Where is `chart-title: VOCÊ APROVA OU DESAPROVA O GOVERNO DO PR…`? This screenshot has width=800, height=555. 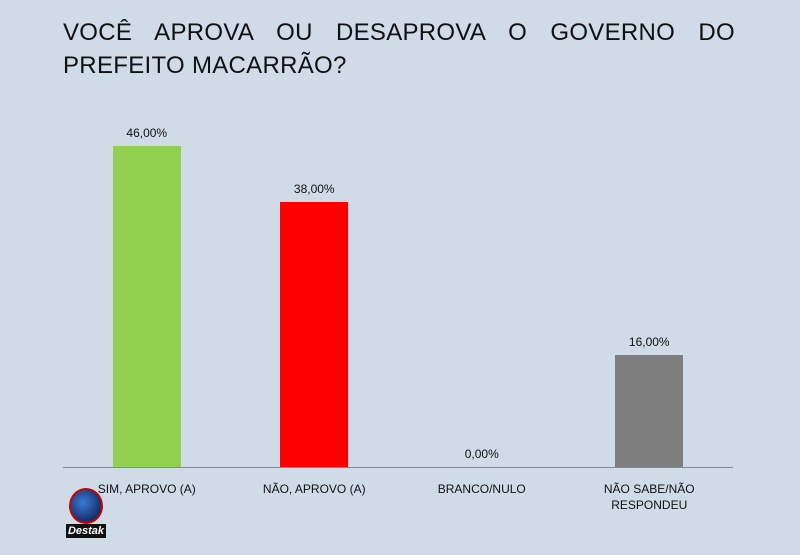
chart-title: VOCÊ APROVA OU DESAPROVA O GOVERNO DO PR… is located at coordinates (399, 49).